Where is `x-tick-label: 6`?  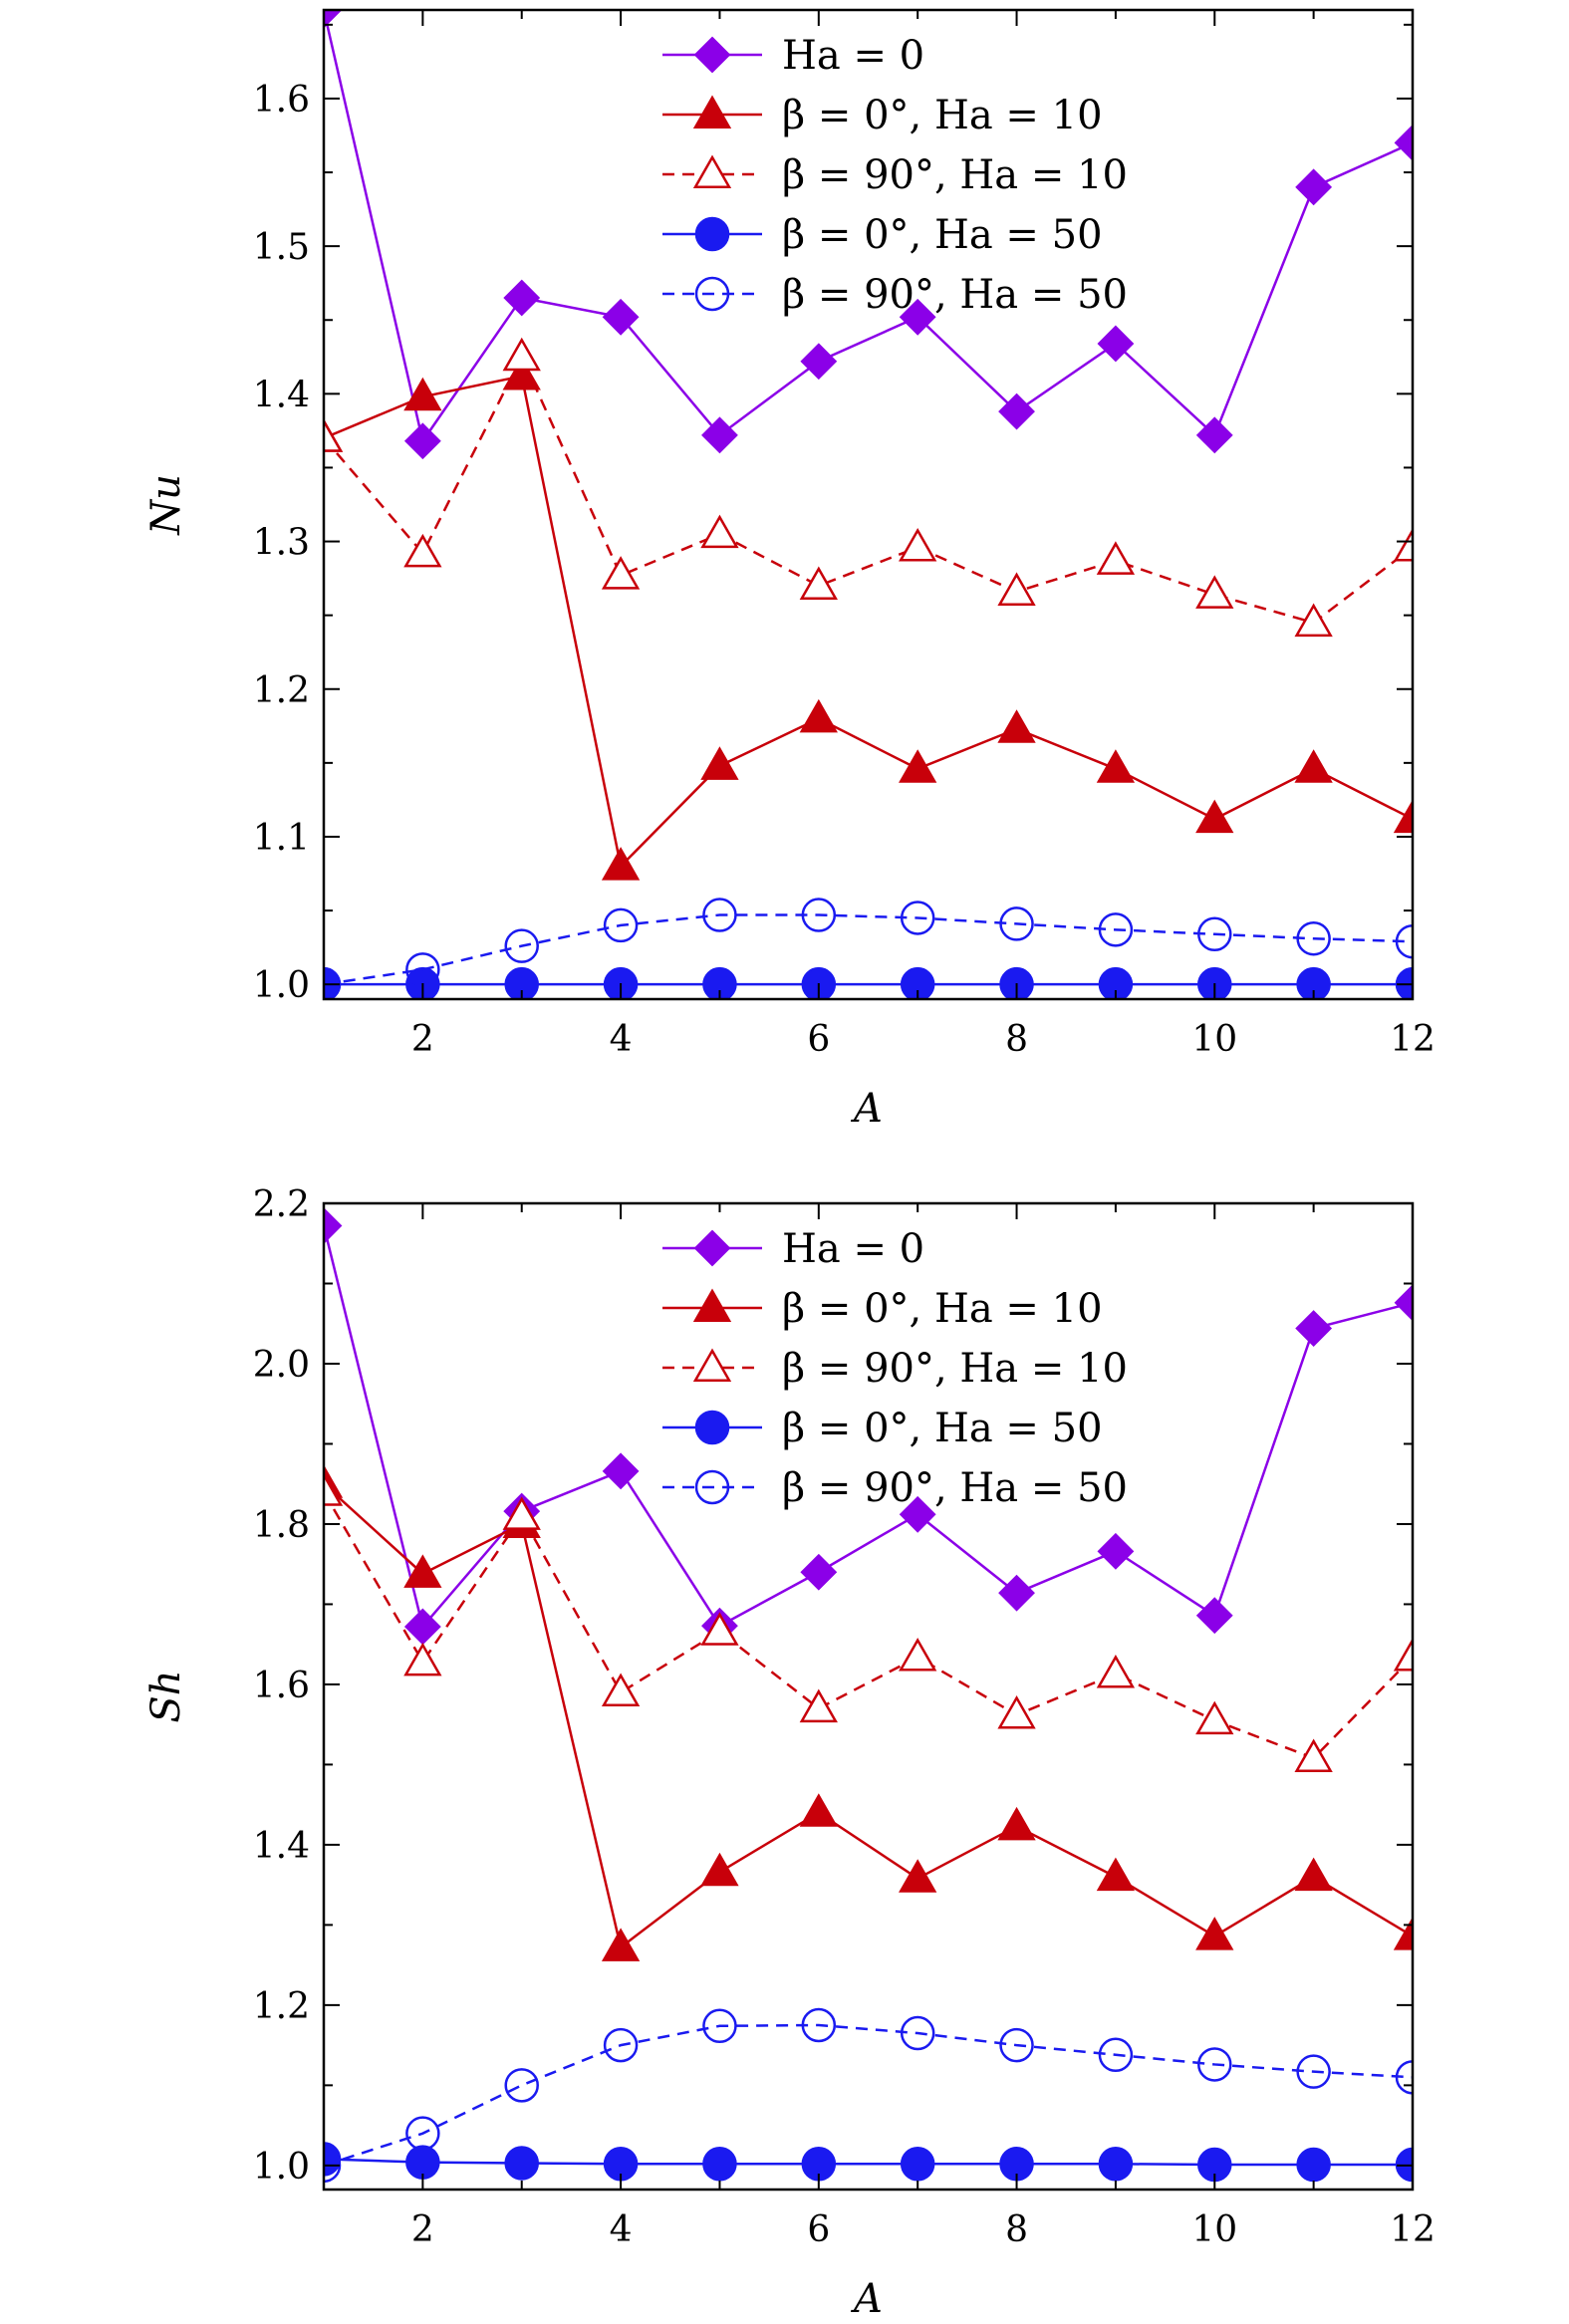 x-tick-label: 6 is located at coordinates (818, 2230).